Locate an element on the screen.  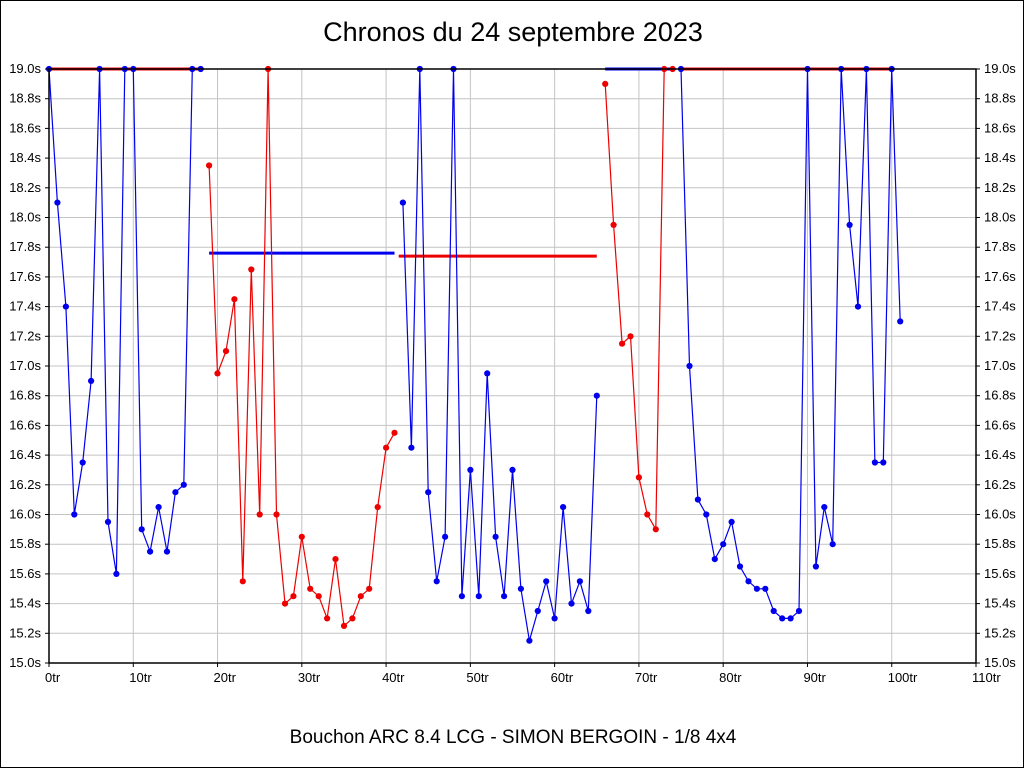
svg-text: 0tr is located at coordinates (53, 677).